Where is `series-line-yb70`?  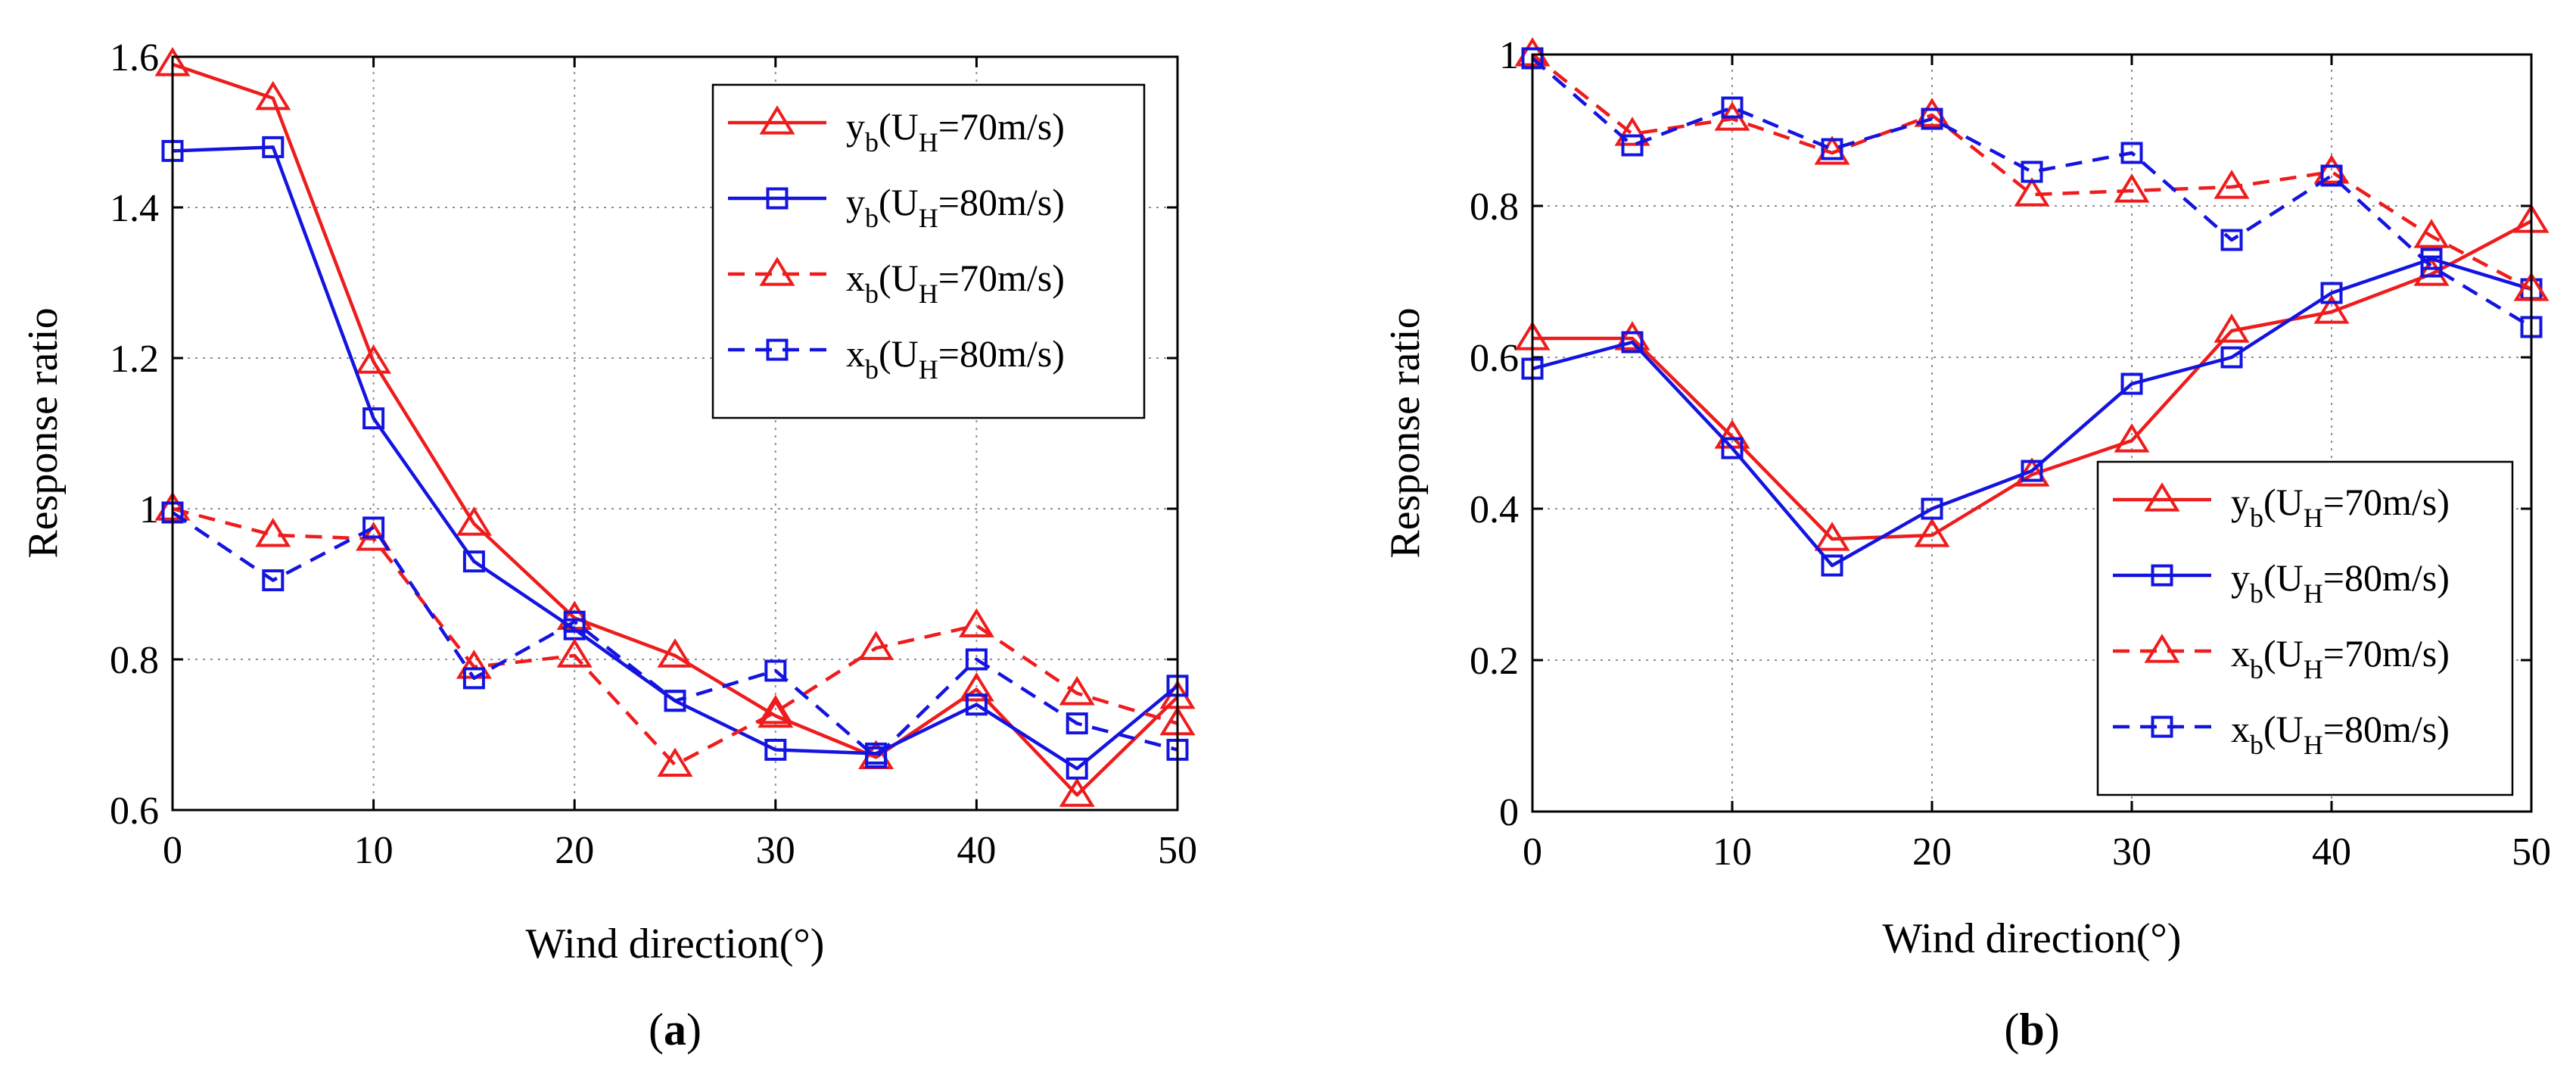 series-line-yb70 is located at coordinates (2033, 380).